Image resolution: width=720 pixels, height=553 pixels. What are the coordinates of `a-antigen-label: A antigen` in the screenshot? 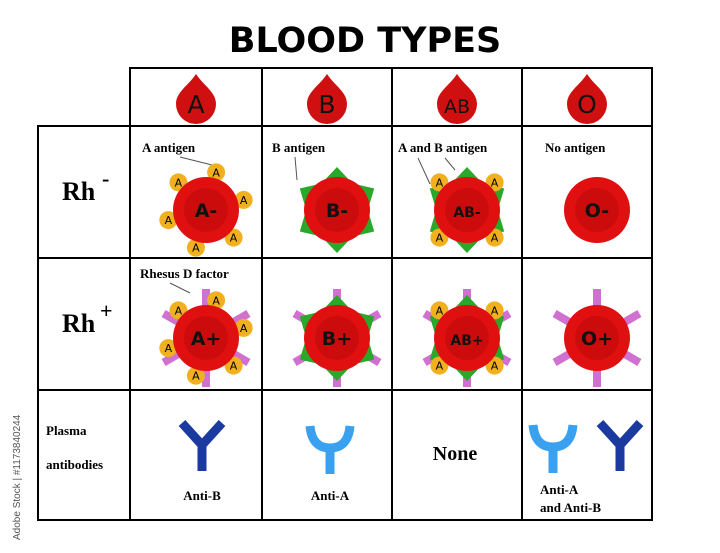 It's located at (169, 147).